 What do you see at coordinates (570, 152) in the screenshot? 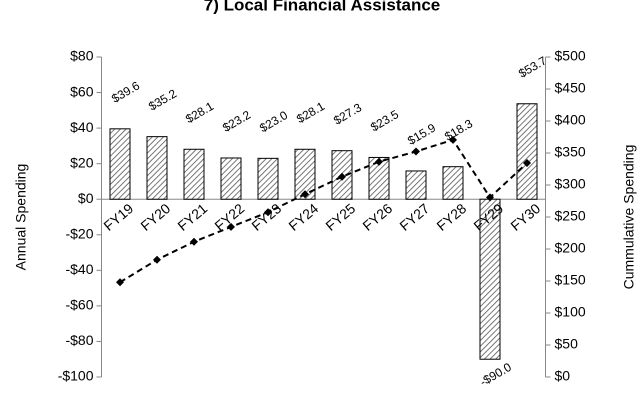
I see `y2-tick-label: $350` at bounding box center [570, 152].